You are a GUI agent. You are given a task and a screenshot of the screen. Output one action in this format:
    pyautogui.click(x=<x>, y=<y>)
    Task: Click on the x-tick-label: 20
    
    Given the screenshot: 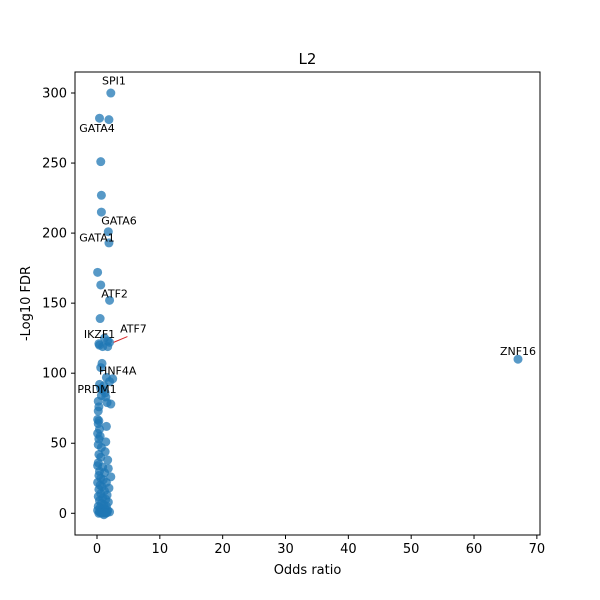 What is the action you would take?
    pyautogui.click(x=222, y=549)
    